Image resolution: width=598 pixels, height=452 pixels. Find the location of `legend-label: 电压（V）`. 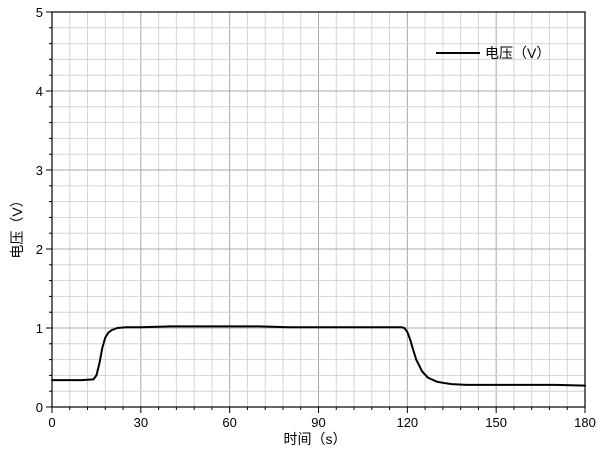

legend-label: 电压（V） is located at coordinates (517, 53).